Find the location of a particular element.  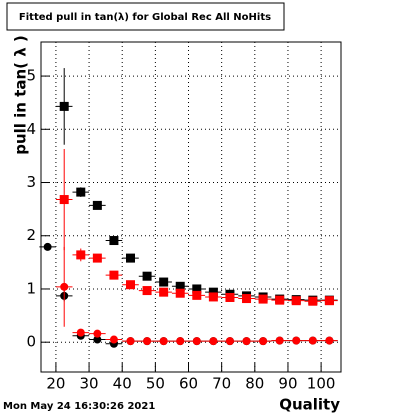

x-tick-label: 90 is located at coordinates (287, 384).